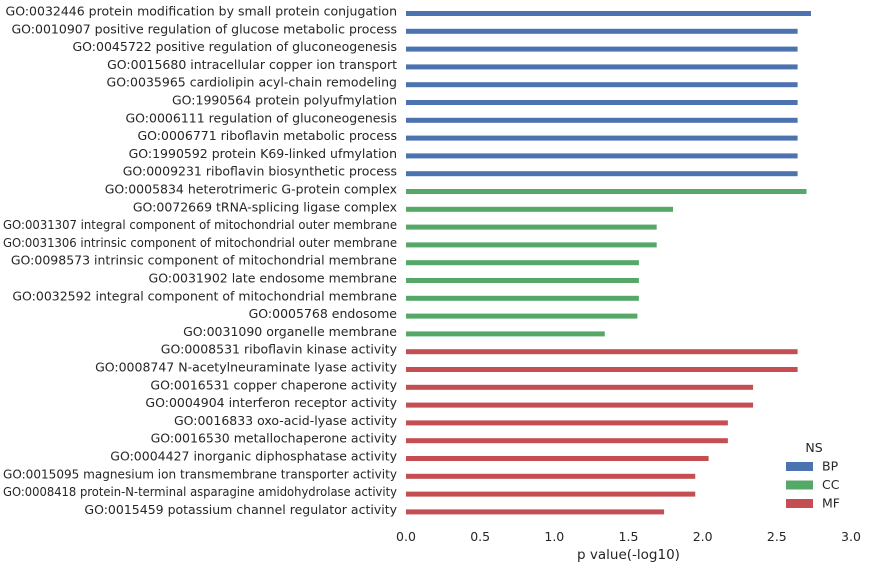  What do you see at coordinates (323, 313) in the screenshot?
I see `category-label: GO:0005768 endosome` at bounding box center [323, 313].